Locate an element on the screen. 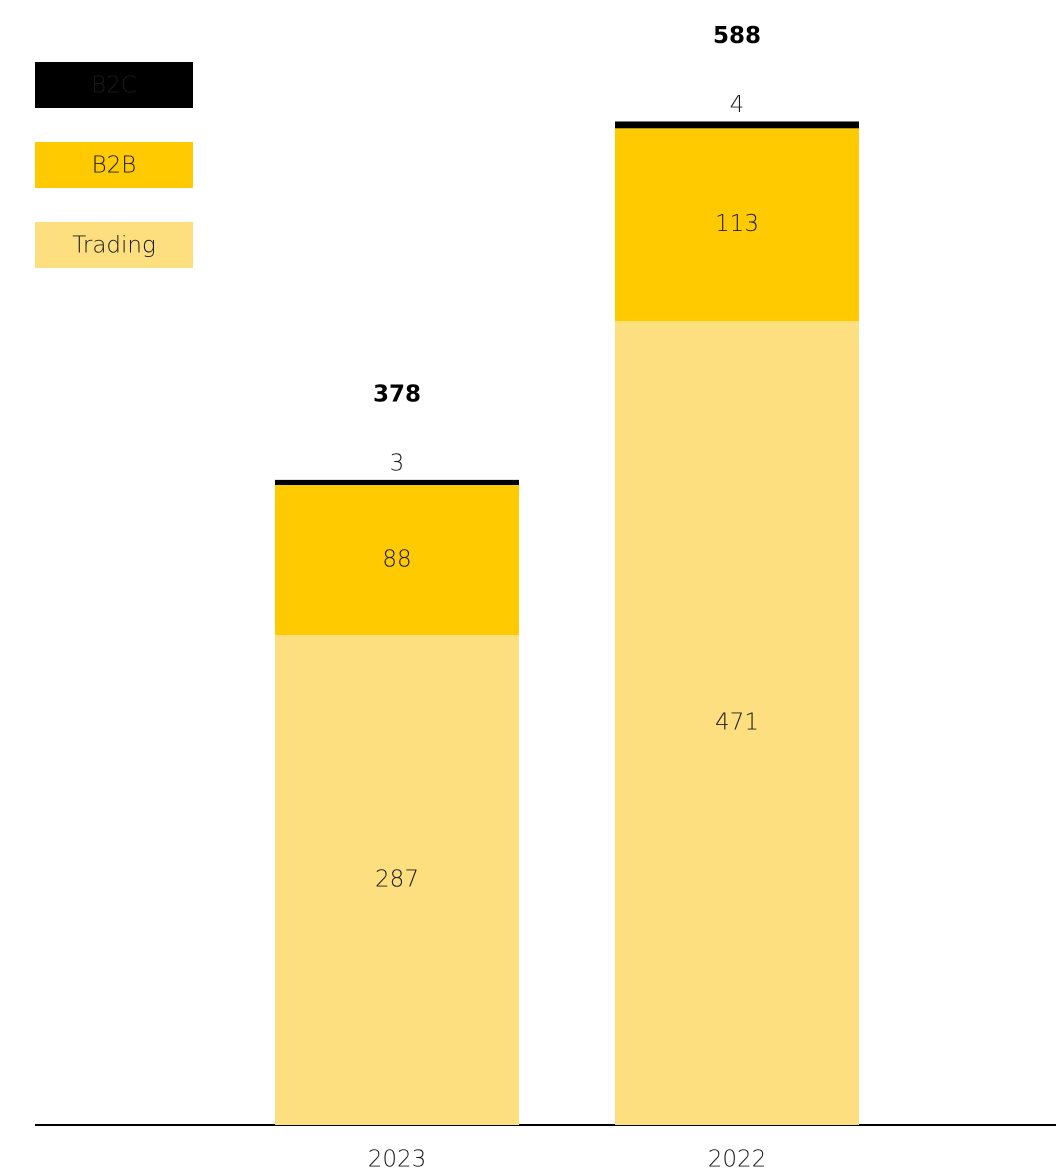 The width and height of the screenshot is (1056, 1174). legend-label: Trading is located at coordinates (114, 246).